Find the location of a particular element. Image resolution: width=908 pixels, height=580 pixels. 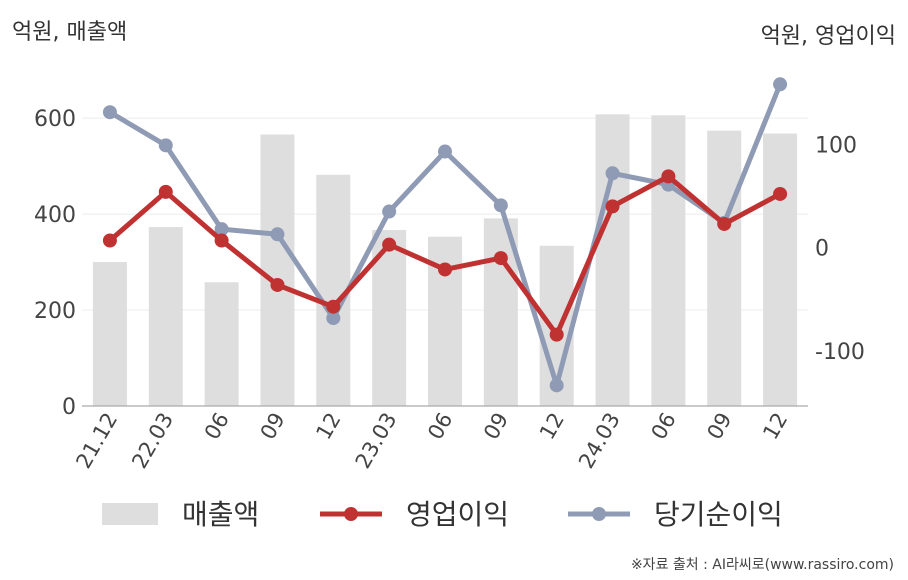

legend-label: 당기순이익 is located at coordinates (718, 514).